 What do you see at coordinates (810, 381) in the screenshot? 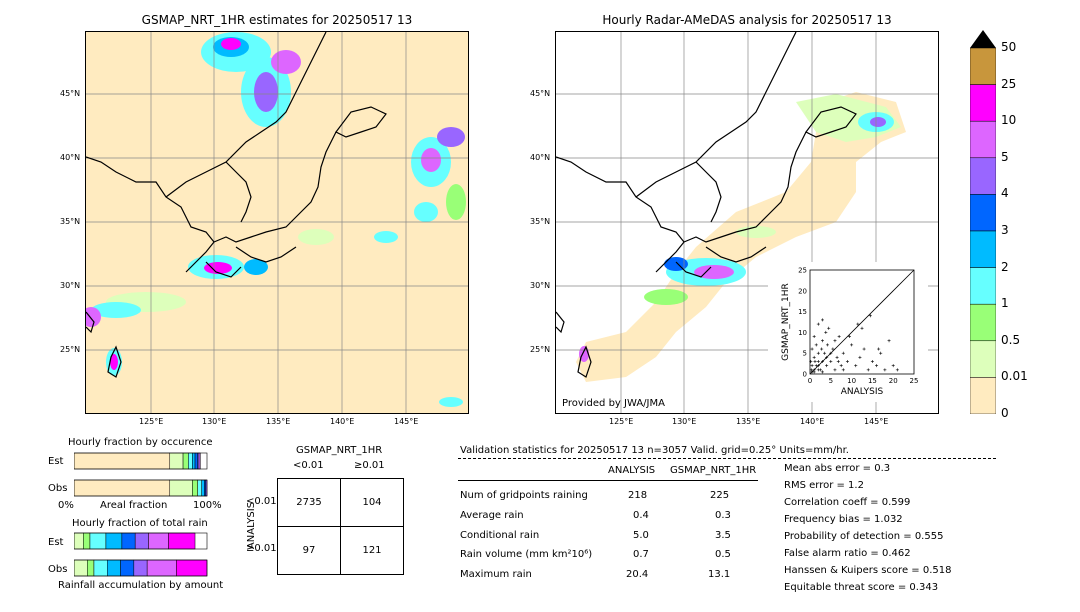
I see `scatter-xtick: 0` at bounding box center [810, 381].